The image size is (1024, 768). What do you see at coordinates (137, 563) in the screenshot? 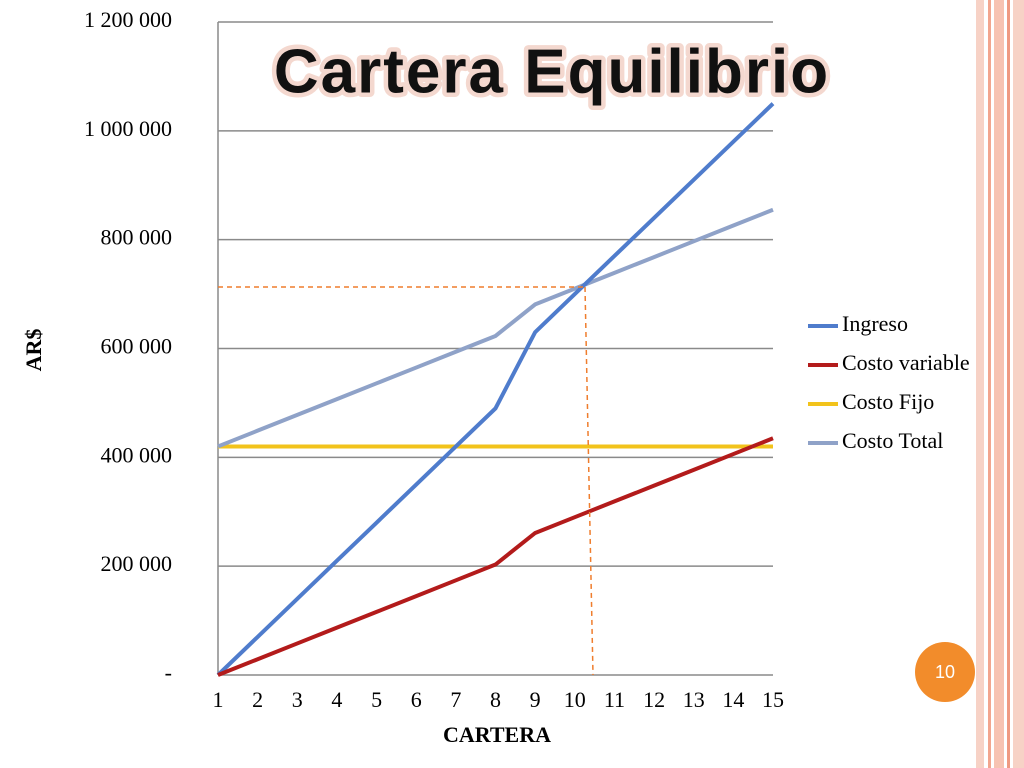
I see `y-tick-label: 200 000` at bounding box center [137, 563].